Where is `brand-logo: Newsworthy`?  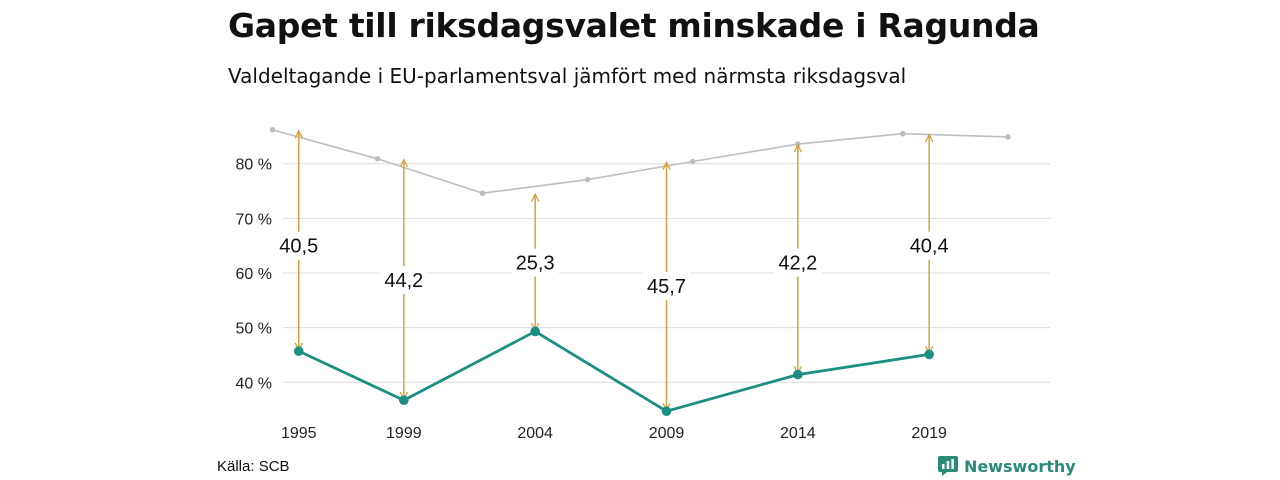 brand-logo: Newsworthy is located at coordinates (1007, 466).